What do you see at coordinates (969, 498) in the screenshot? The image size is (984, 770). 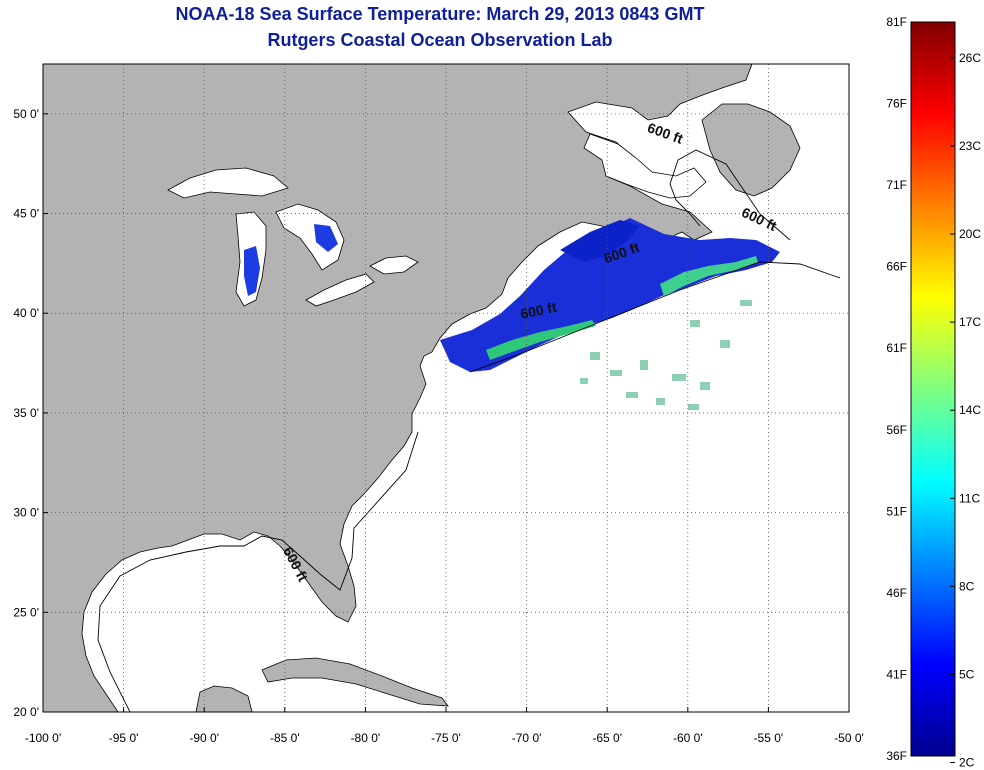 I see `colorbar-c-label: 11C` at bounding box center [969, 498].